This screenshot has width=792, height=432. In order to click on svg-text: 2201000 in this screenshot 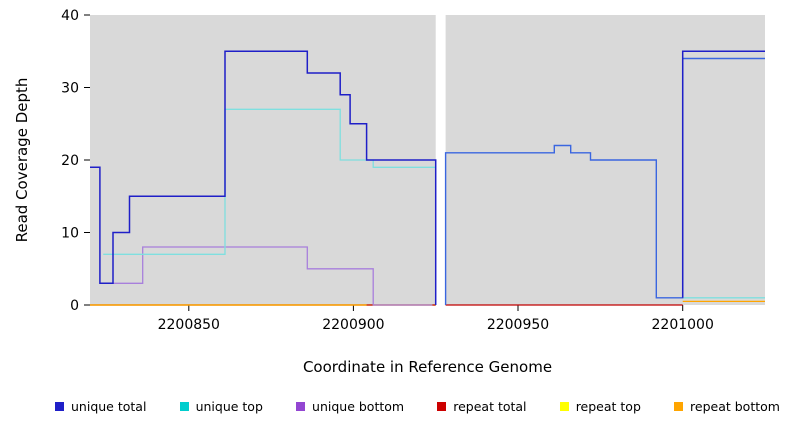, I will do `click(683, 325)`.